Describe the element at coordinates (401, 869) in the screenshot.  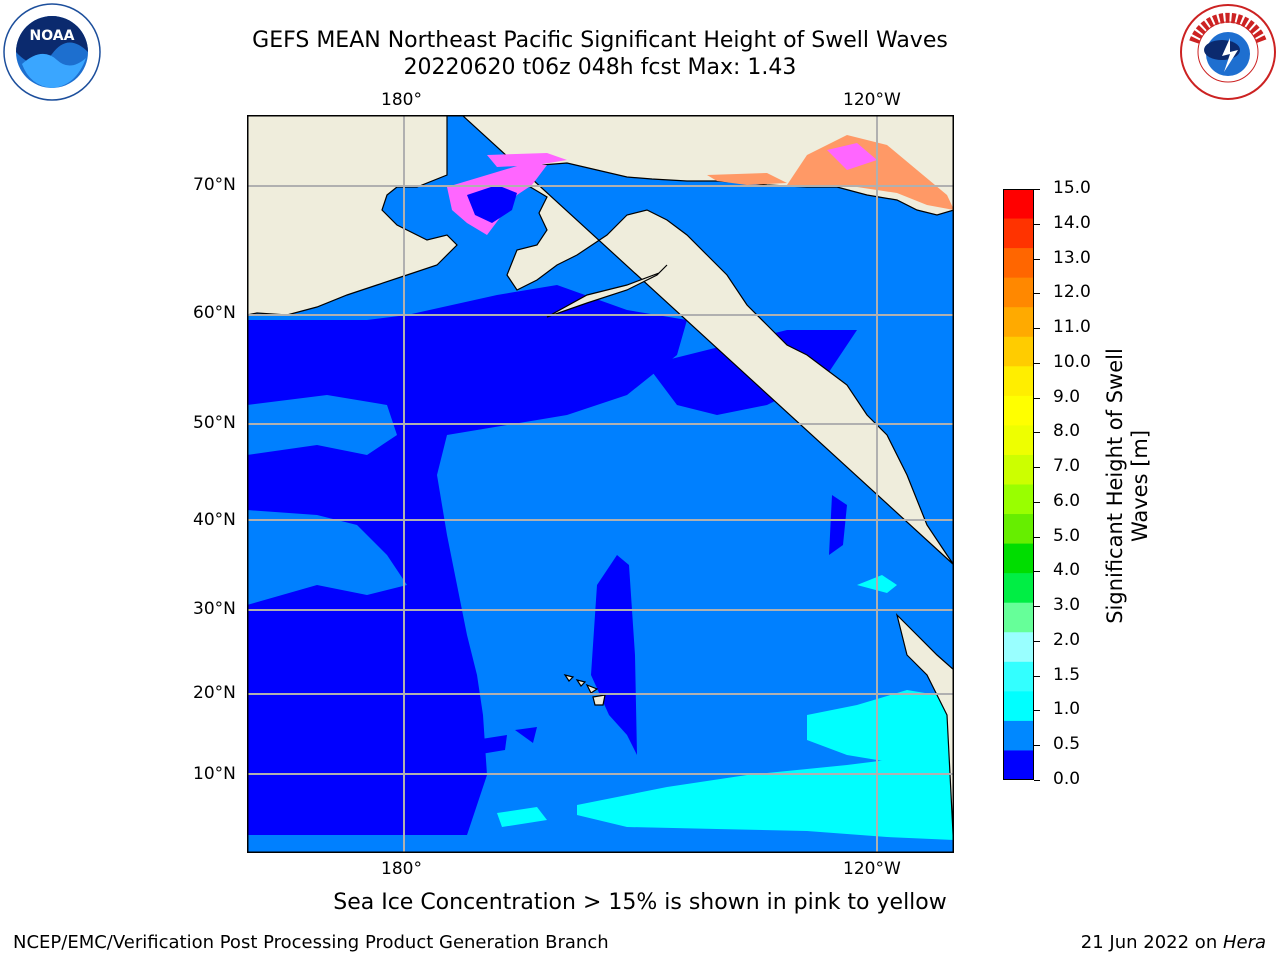
I see `lon-label-bottom-180: 180°` at that location.